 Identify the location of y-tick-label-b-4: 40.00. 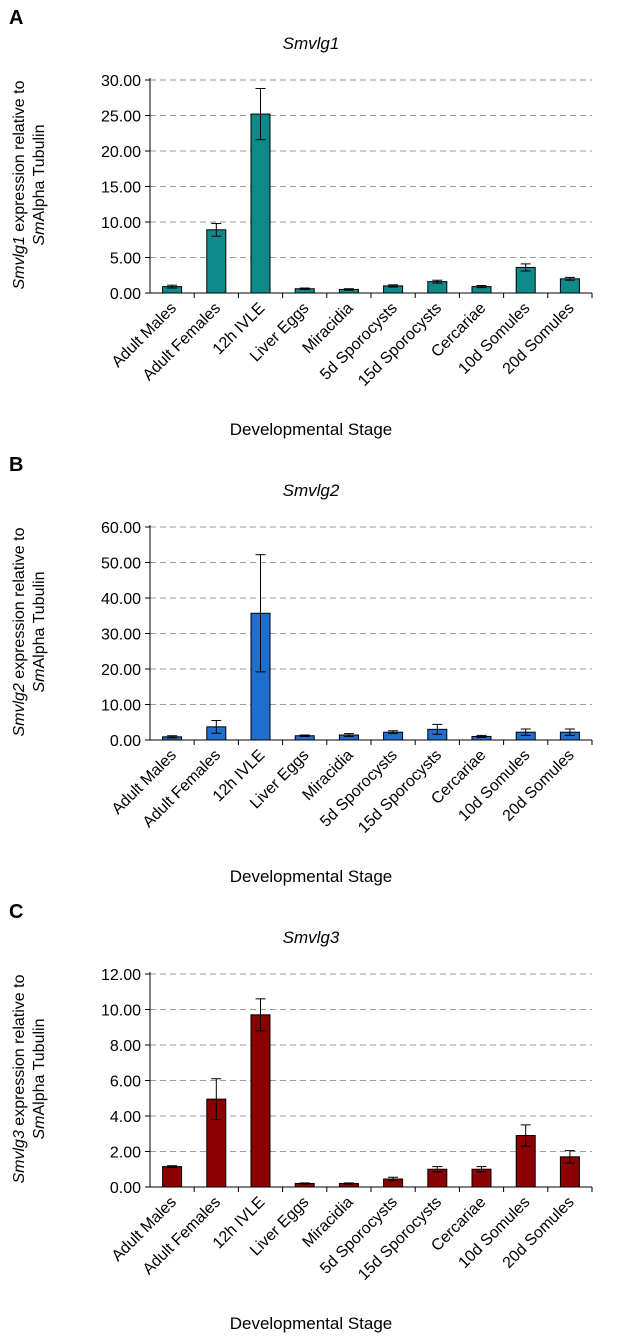
(121, 599).